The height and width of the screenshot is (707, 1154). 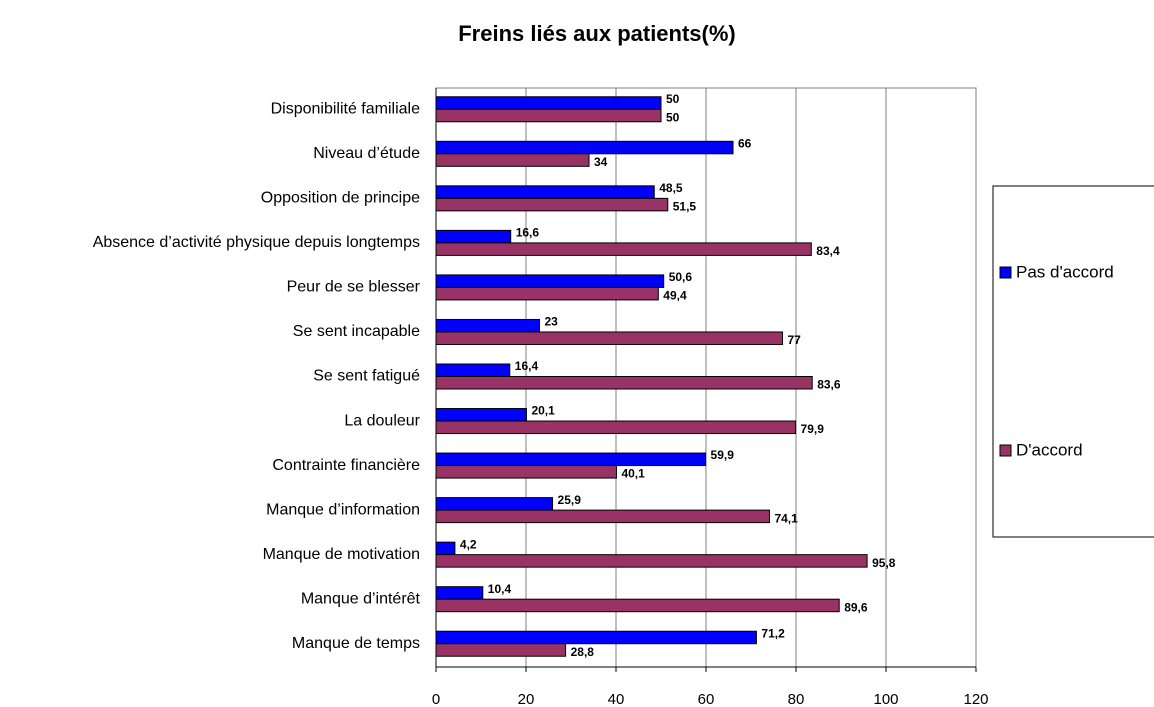 What do you see at coordinates (527, 366) in the screenshot?
I see `value-label: 16,4` at bounding box center [527, 366].